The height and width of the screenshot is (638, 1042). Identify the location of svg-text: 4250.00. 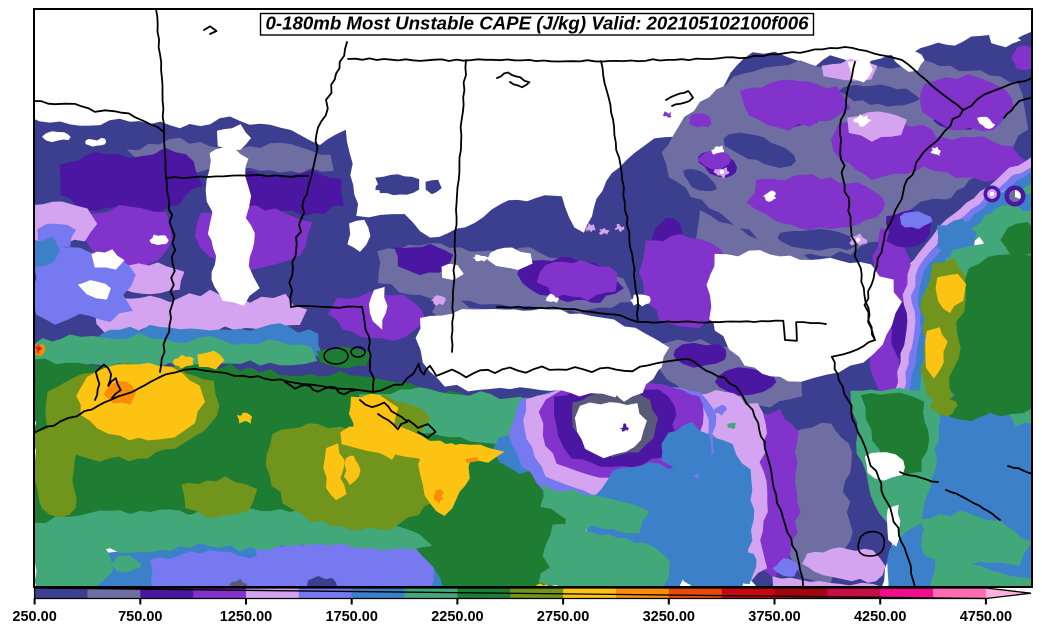
(880, 617).